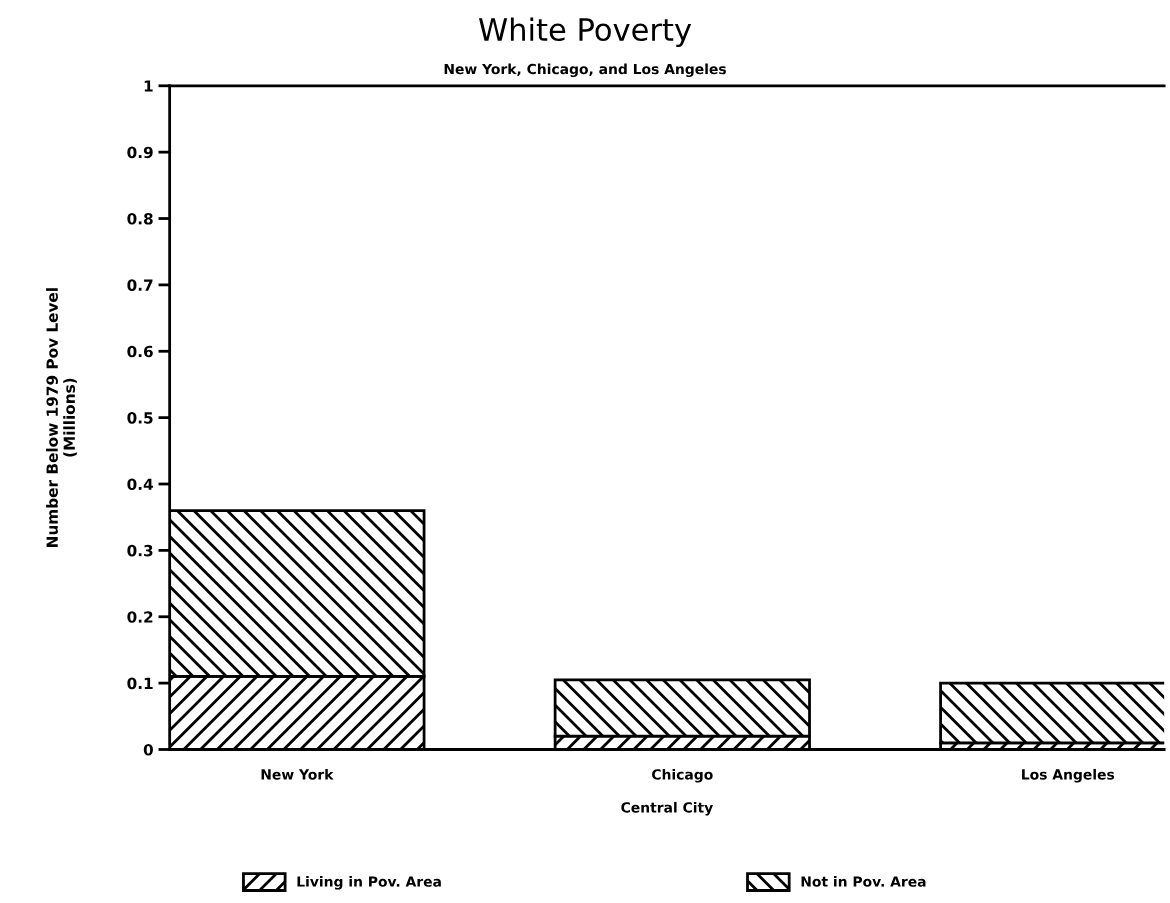  I want to click on x-tick-label: Chicago, so click(682, 775).